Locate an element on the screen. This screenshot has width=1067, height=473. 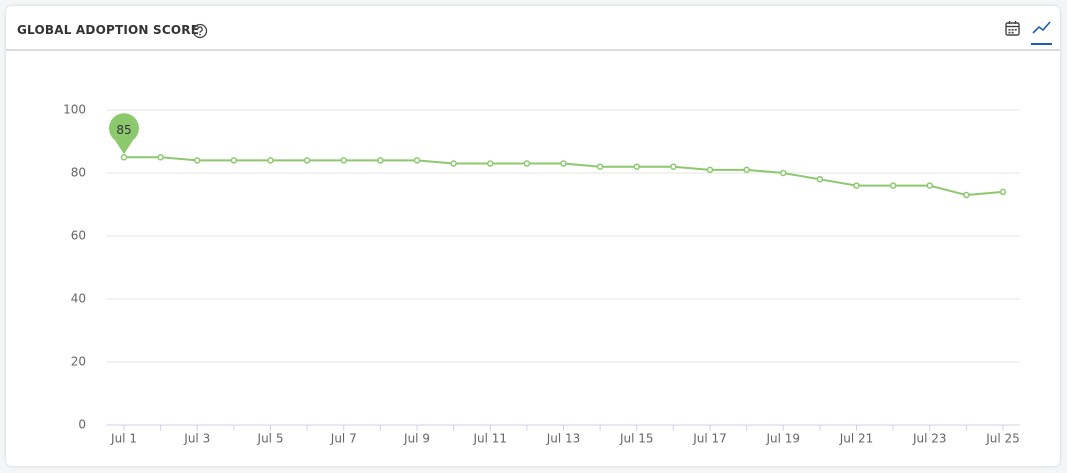
x-tick-label: Jul 23 is located at coordinates (929, 439).